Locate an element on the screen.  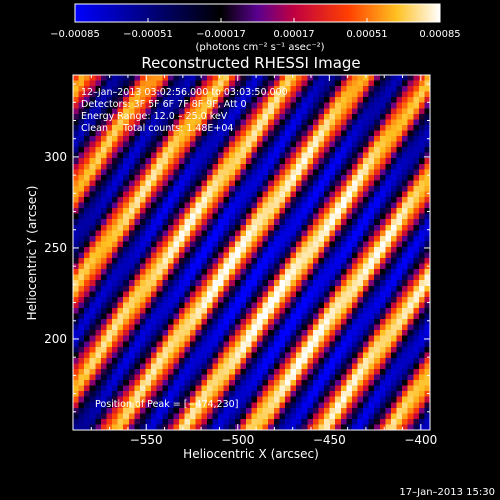
annotation-energy-range: Energy Range: 12.0 – 25.0 keV is located at coordinates (154, 116).